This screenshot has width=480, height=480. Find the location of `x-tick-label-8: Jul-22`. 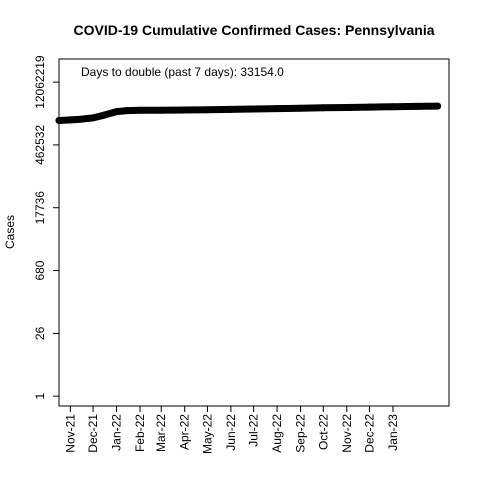

x-tick-label-8: Jul-22 is located at coordinates (254, 430).